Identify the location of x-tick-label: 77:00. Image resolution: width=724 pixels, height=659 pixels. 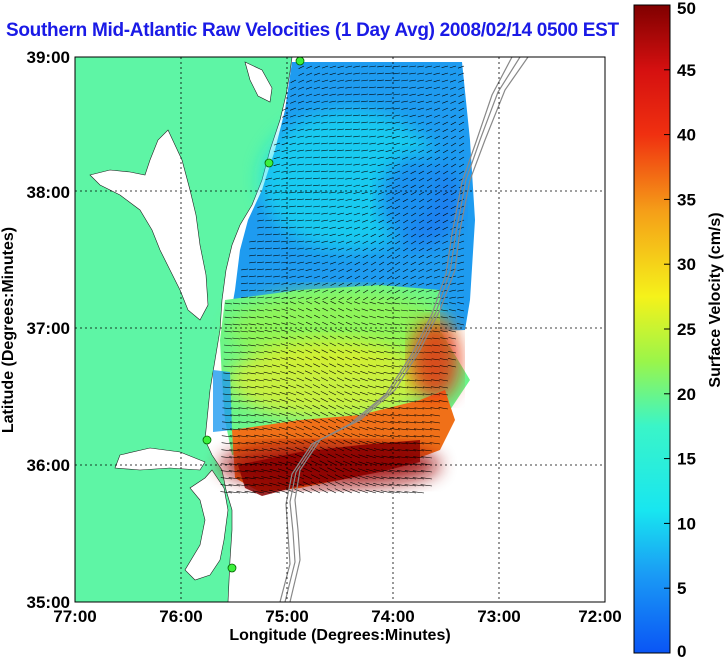
(74, 616).